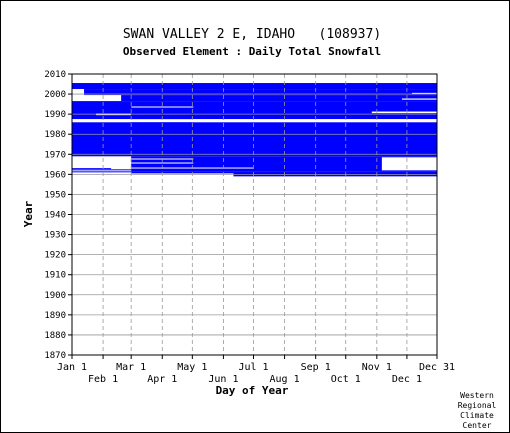 The height and width of the screenshot is (433, 510). I want to click on chart-title: SWAN VALLEY 2 E, IDAHO (108937), so click(252, 34).